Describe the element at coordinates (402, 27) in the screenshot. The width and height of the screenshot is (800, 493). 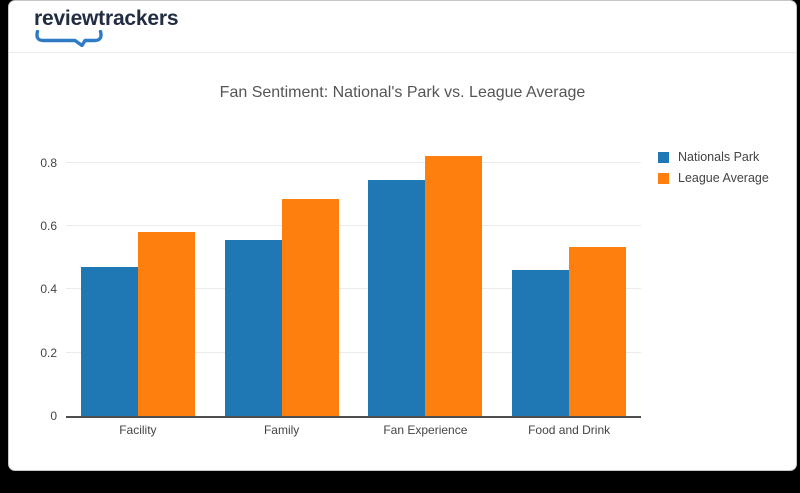
I see `header: reviewtrackers` at that location.